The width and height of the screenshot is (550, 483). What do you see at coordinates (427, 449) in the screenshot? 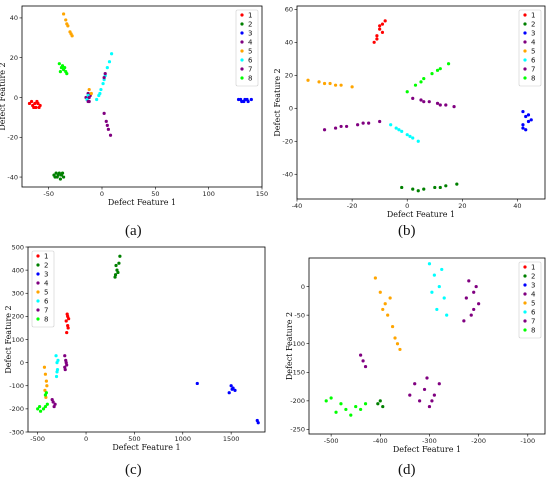
I see `x-axis-label: Defect Feature 1` at bounding box center [427, 449].